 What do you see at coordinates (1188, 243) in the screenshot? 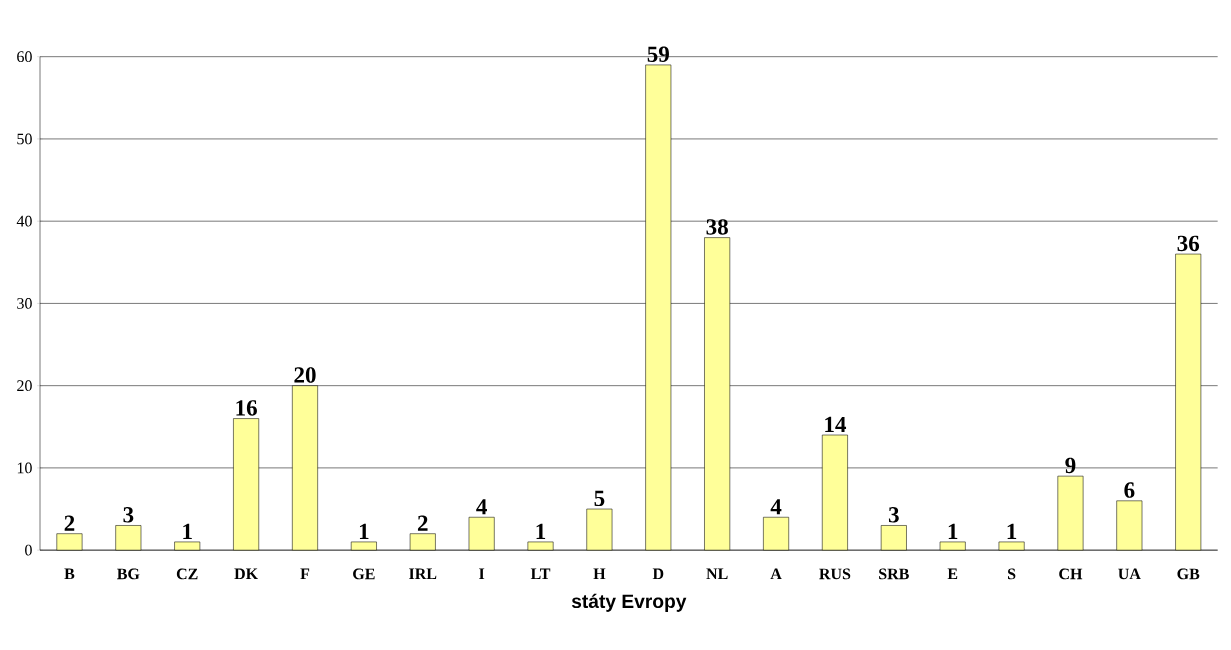
I see `data-label: 36` at bounding box center [1188, 243].